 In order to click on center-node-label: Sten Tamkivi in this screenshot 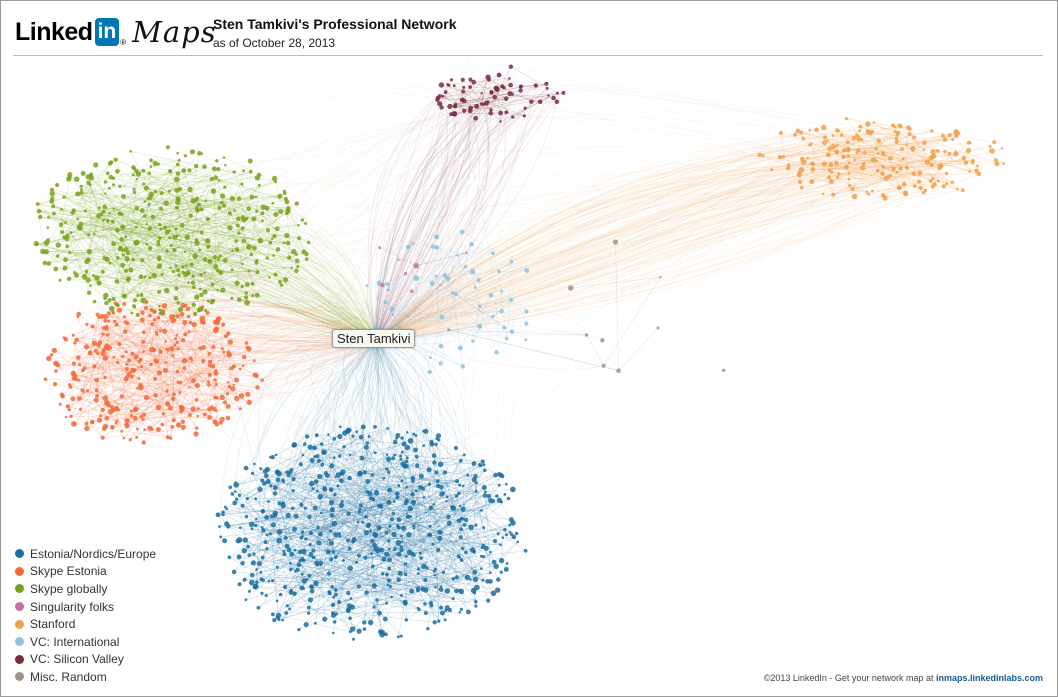, I will do `click(374, 338)`.